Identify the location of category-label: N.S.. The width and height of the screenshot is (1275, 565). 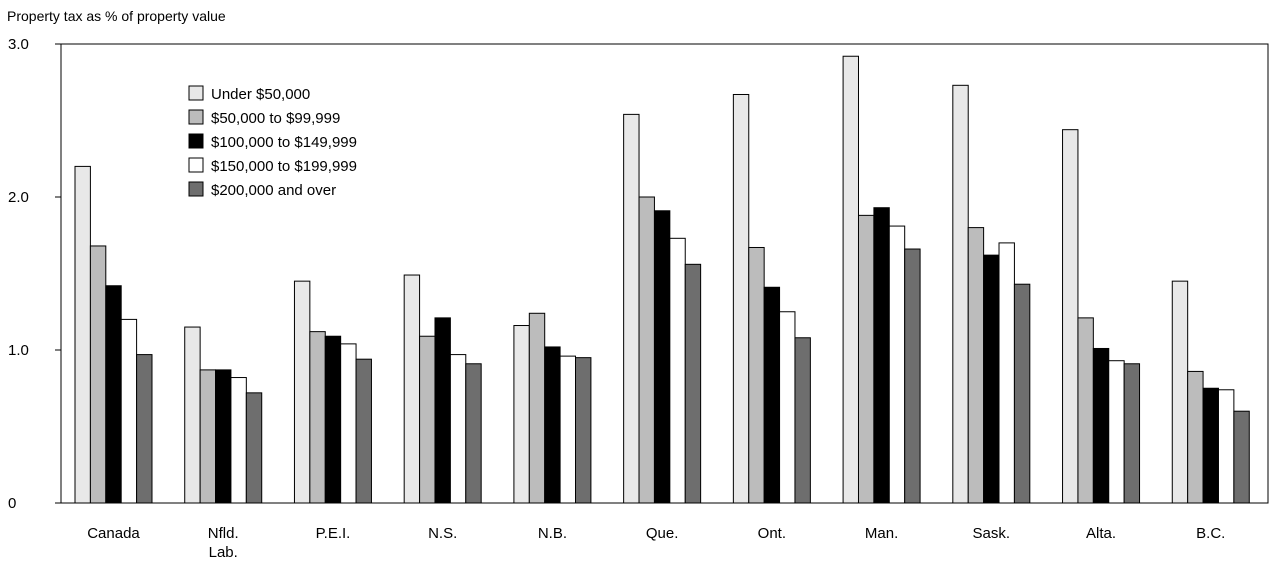
(442, 533).